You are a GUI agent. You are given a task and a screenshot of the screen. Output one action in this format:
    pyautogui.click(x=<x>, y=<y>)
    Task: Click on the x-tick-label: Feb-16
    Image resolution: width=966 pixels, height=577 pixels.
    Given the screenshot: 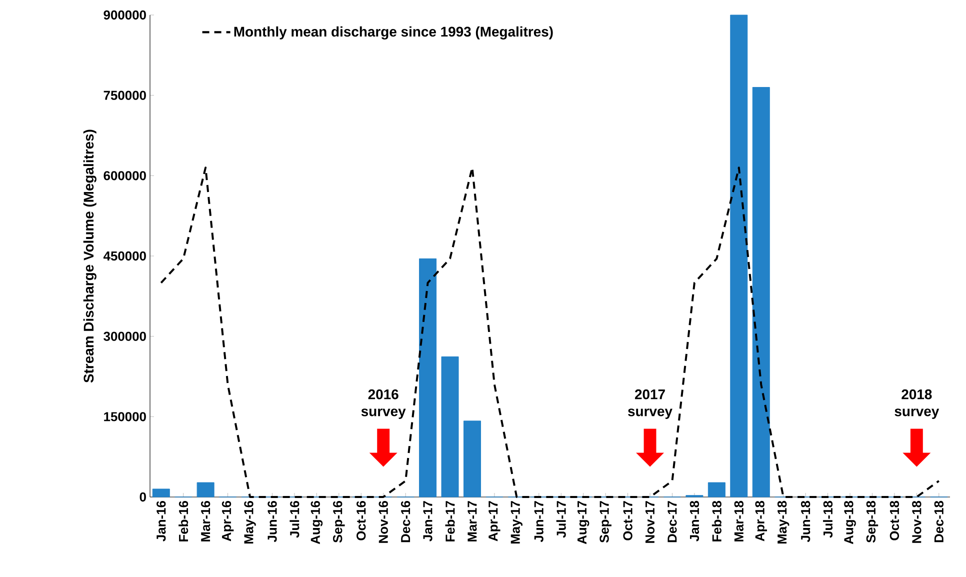 What is the action you would take?
    pyautogui.click(x=183, y=521)
    